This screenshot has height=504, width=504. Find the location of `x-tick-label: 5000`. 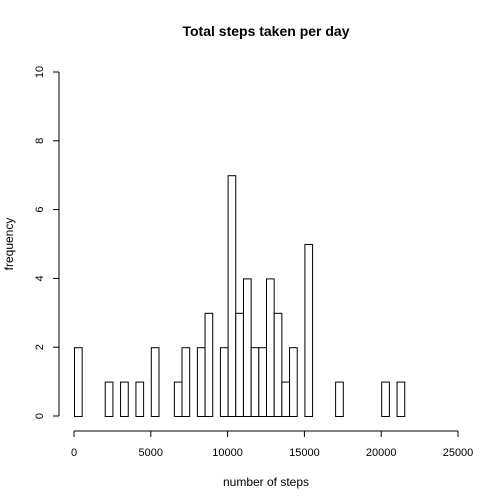

x-tick-label: 5000 is located at coordinates (151, 453).